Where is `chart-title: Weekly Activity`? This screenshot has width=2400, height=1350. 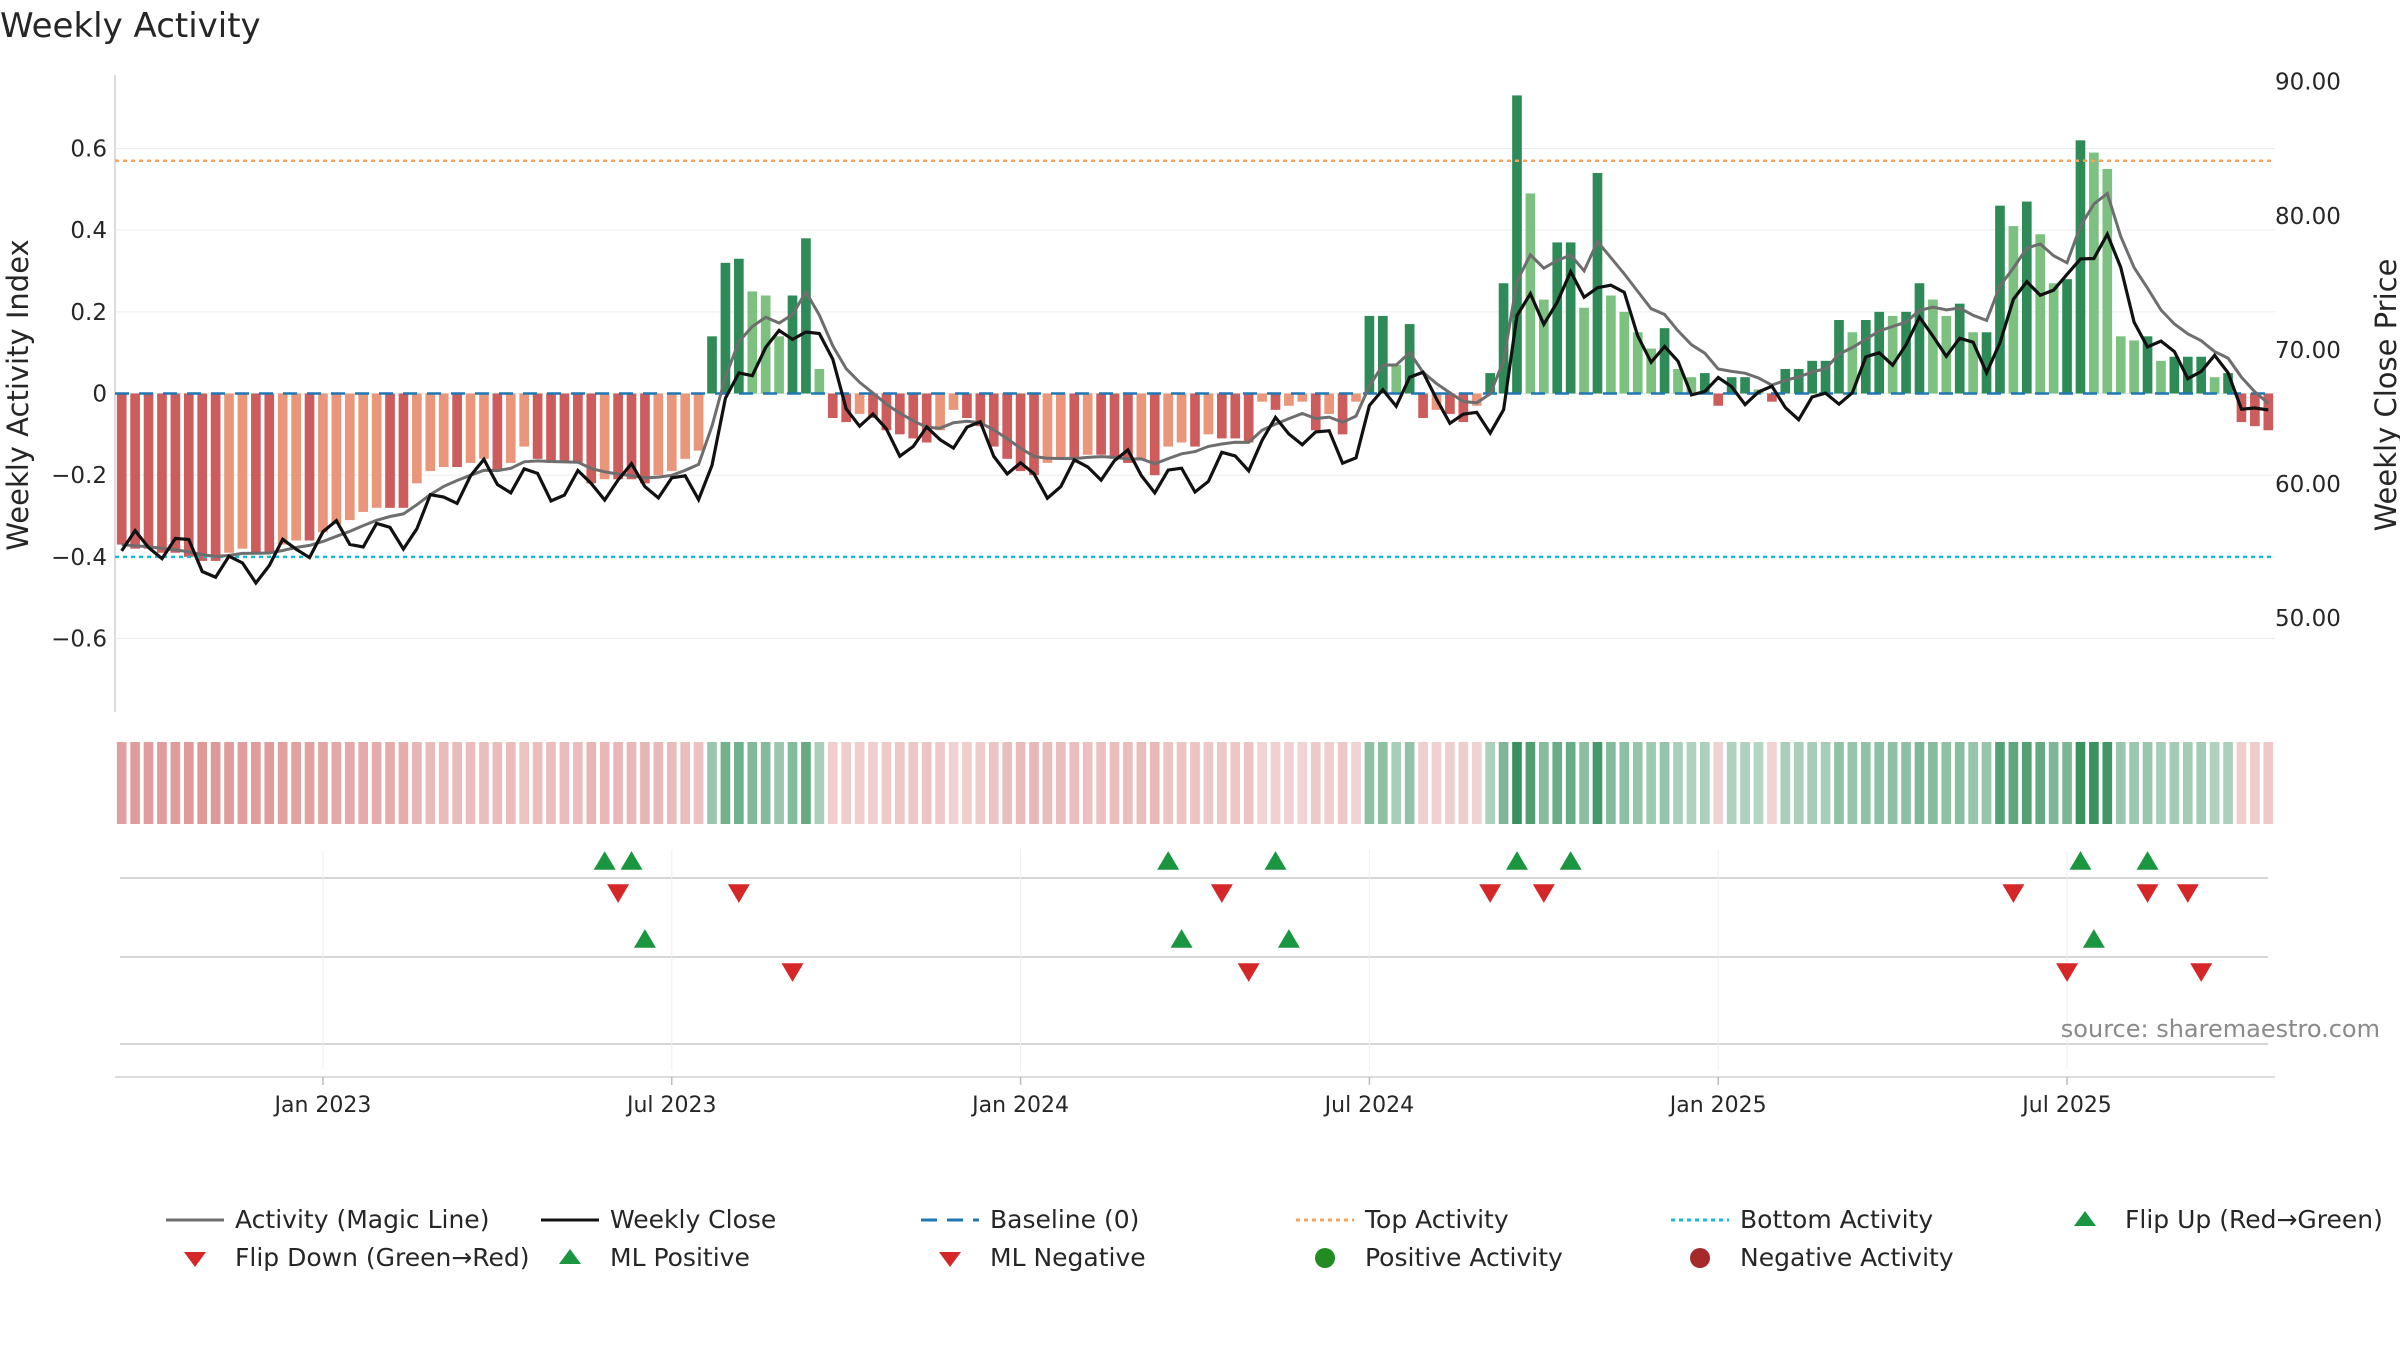
chart-title: Weekly Activity is located at coordinates (130, 26).